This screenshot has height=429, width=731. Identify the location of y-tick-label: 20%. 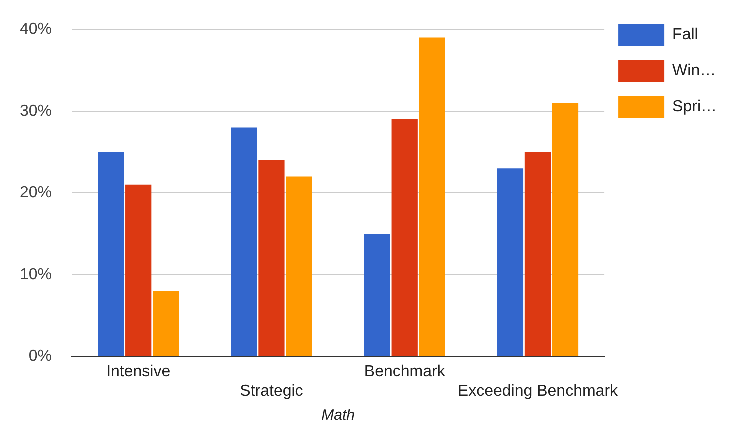
(36, 193).